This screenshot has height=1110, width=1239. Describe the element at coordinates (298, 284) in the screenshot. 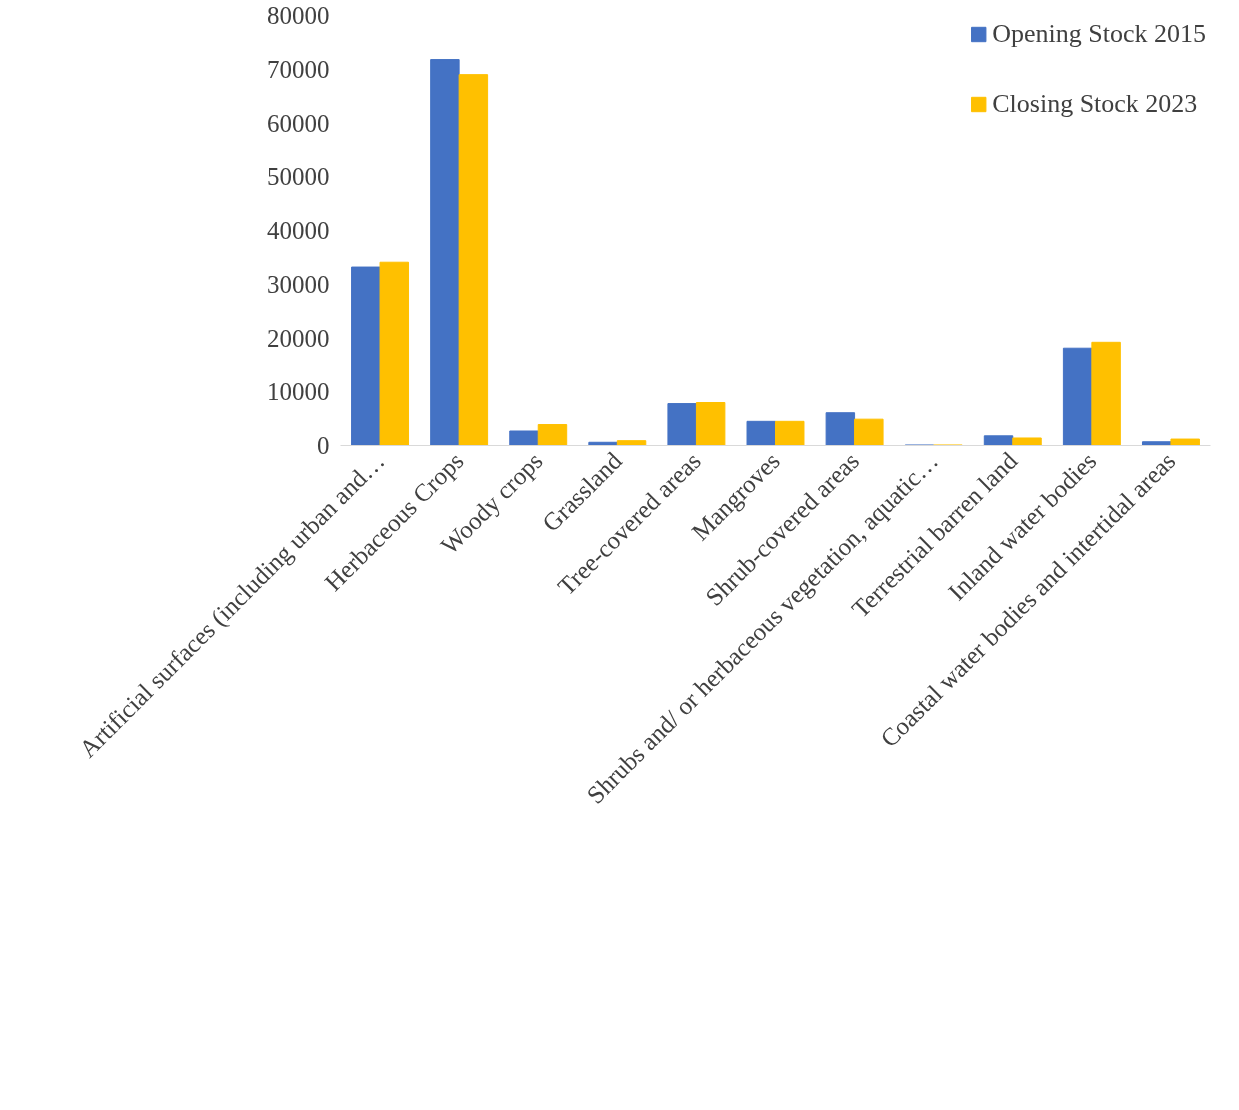

I see `y-tick-label: 30000` at that location.